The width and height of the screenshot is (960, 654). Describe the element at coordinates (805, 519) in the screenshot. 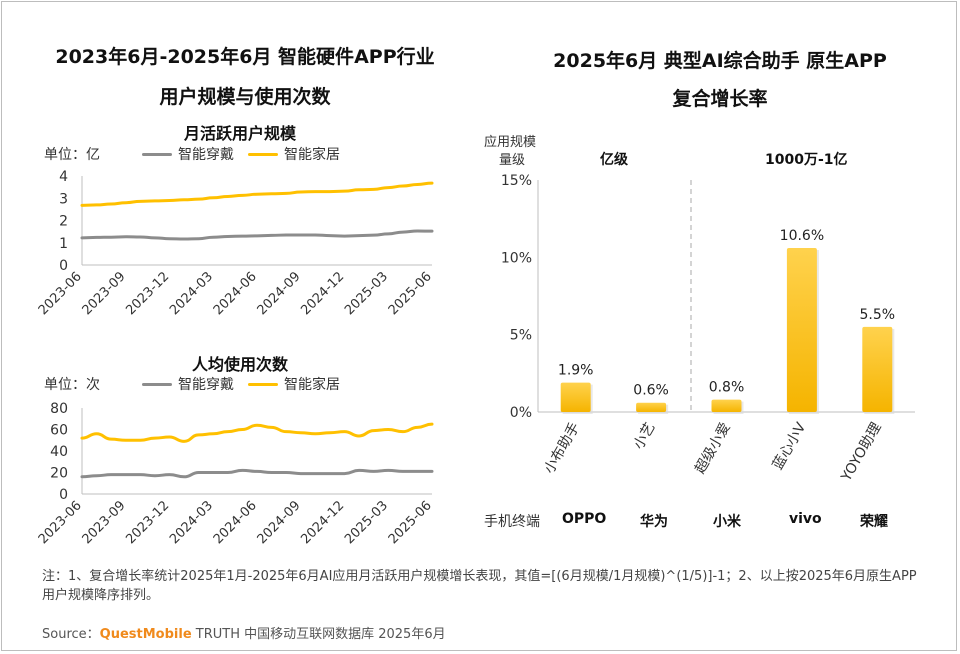

I see `terminal-vivo: vivo` at that location.